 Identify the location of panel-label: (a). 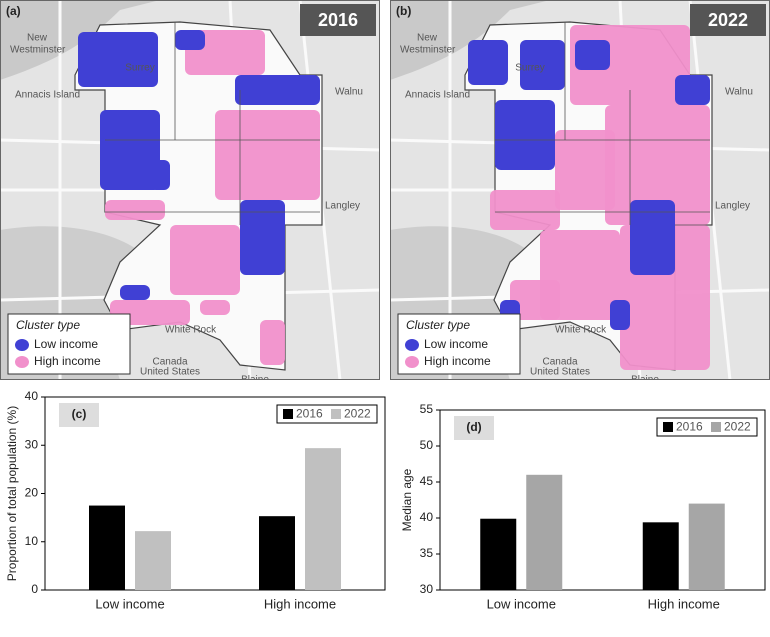
(13, 11).